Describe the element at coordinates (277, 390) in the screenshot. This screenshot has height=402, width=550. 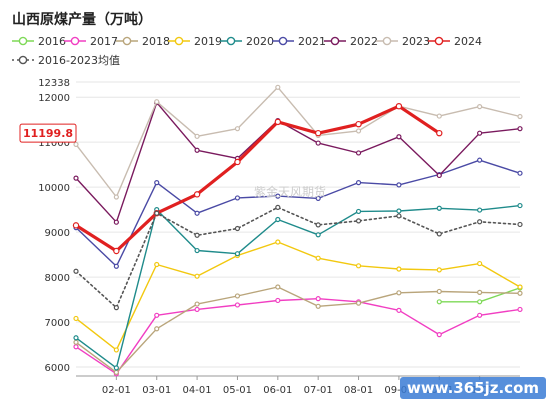
I see `x-tick-label: 06-01` at that location.